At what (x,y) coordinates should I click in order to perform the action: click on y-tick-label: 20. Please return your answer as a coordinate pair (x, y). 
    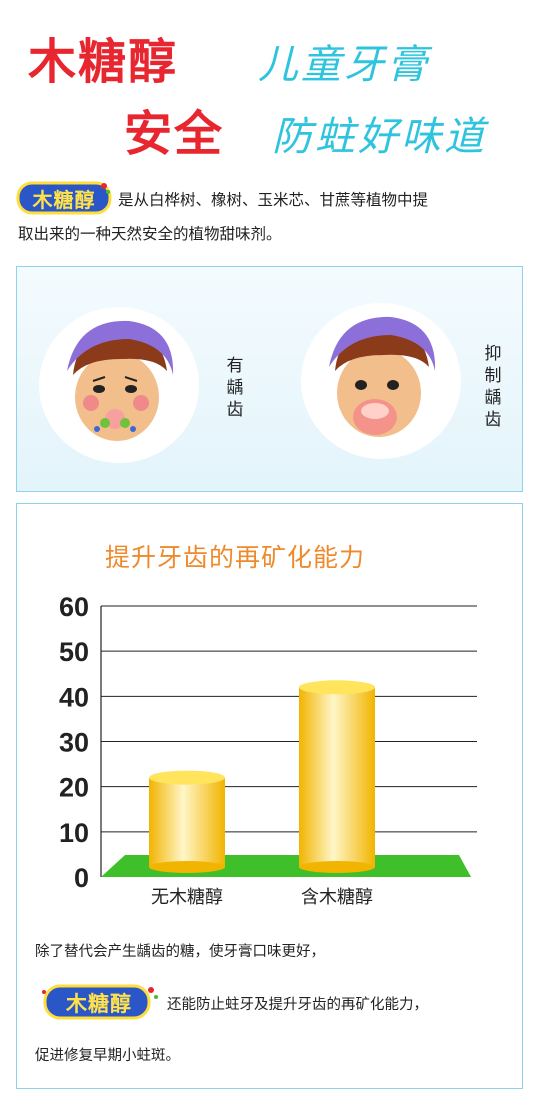
    Looking at the image, I should click on (74, 788).